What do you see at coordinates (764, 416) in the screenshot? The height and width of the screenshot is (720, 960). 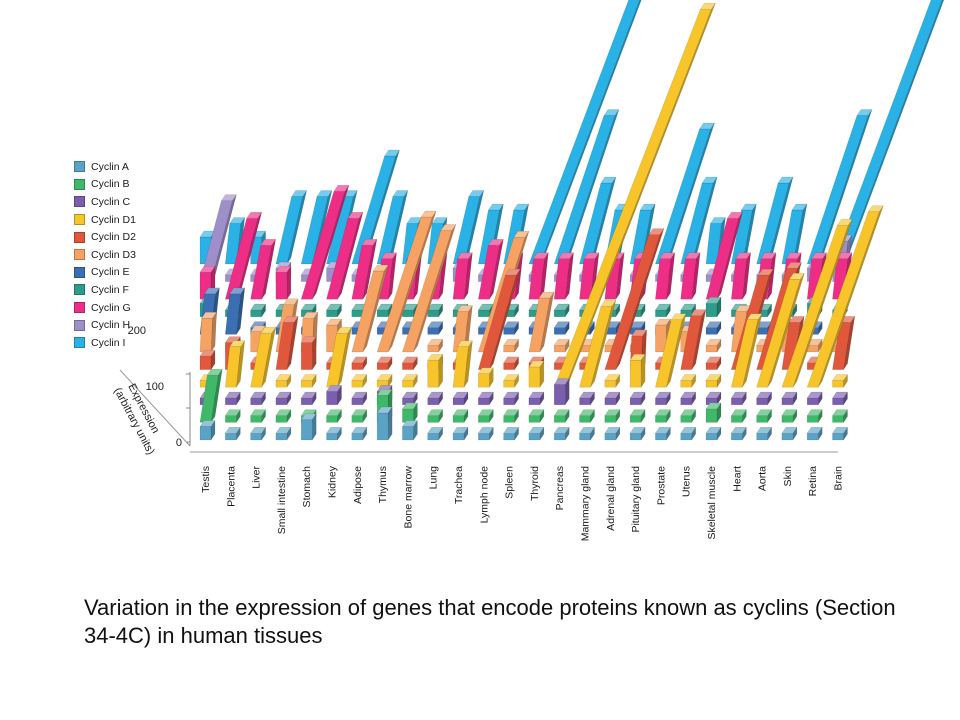 I see `bar-cyclin-b-aorta` at bounding box center [764, 416].